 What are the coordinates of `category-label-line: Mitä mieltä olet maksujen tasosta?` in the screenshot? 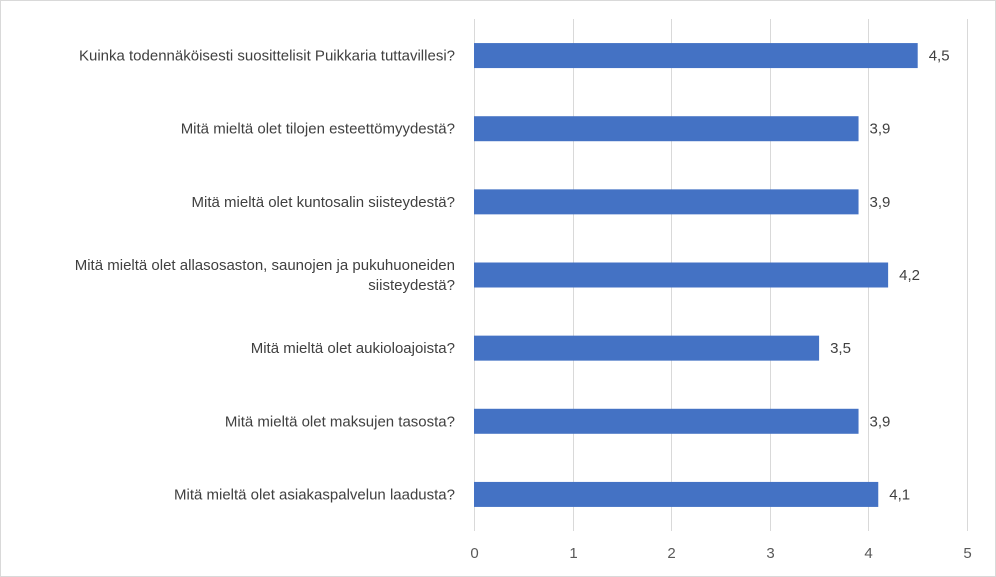 It's located at (340, 421).